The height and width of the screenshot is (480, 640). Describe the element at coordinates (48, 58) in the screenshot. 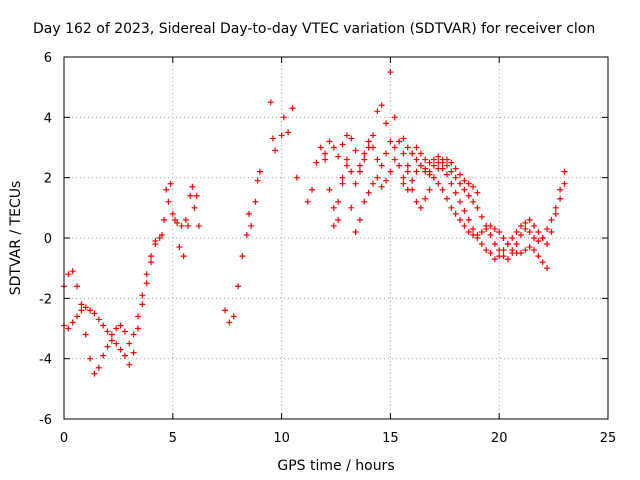

I see `y-tick-label: 6` at that location.